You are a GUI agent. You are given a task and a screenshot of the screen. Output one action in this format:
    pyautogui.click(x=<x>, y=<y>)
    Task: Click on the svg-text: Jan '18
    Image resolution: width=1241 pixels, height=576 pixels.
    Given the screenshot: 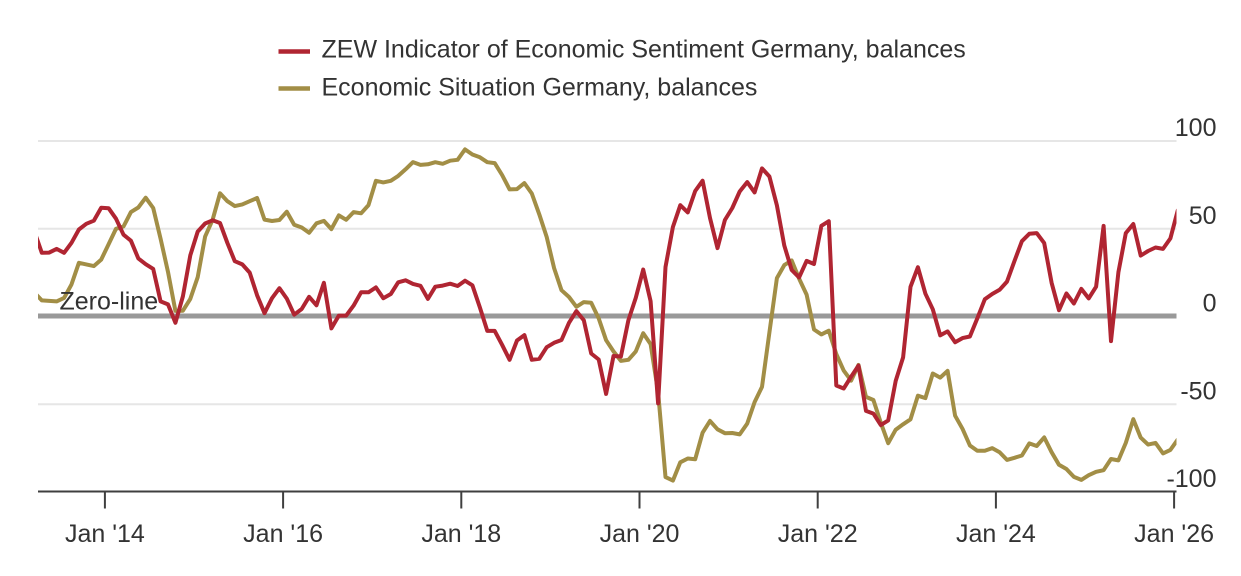 What is the action you would take?
    pyautogui.click(x=461, y=534)
    